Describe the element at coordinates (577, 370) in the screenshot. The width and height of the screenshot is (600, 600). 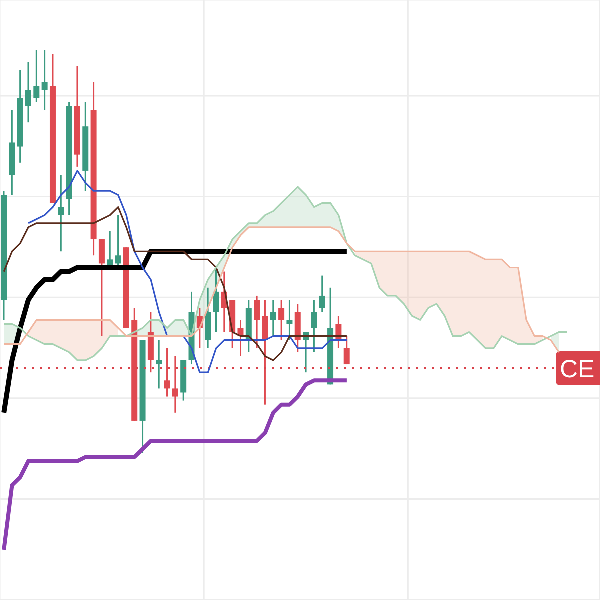
I see `ref-line-label: CE` at that location.